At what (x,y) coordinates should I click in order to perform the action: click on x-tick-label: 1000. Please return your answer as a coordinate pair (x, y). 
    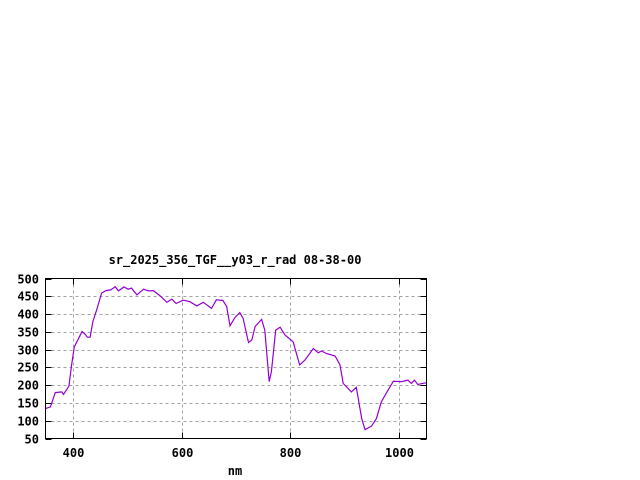
    Looking at the image, I should click on (399, 453).